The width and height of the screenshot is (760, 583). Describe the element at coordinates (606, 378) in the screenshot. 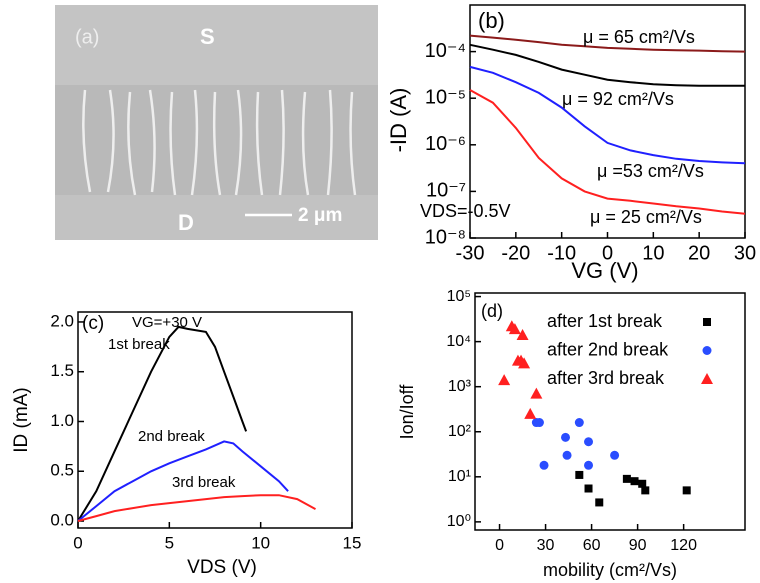

I see `legend-label: after 3rd break` at that location.